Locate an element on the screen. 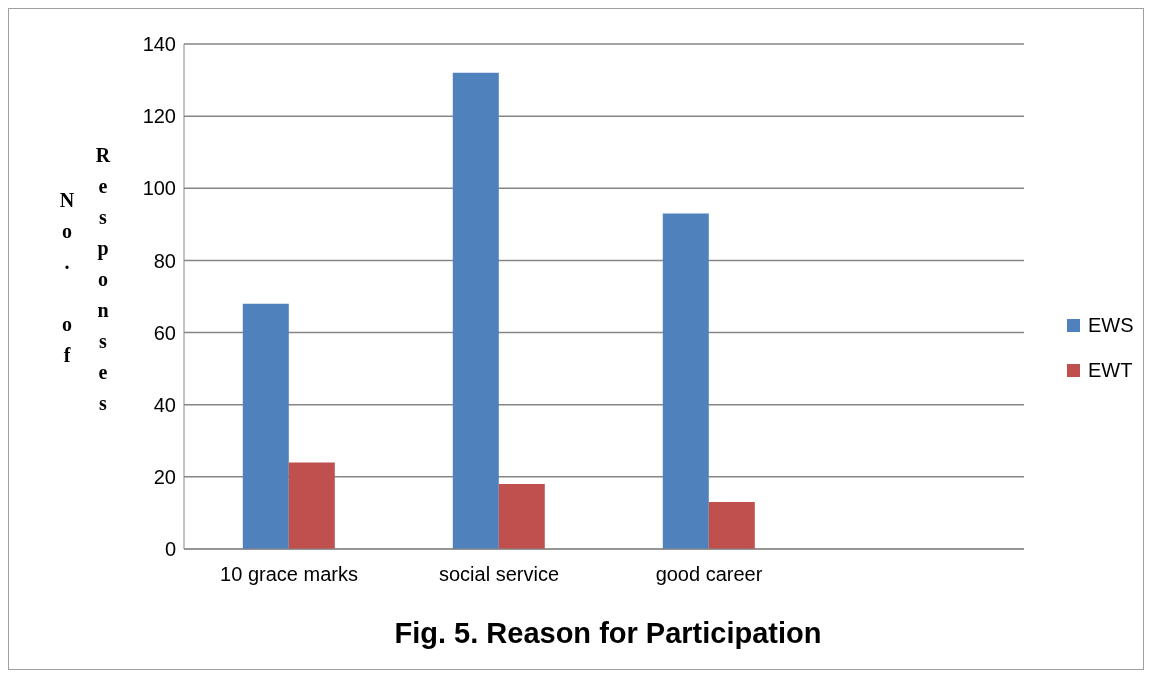 The image size is (1150, 676). y-tick-label: 100 is located at coordinates (159, 188).